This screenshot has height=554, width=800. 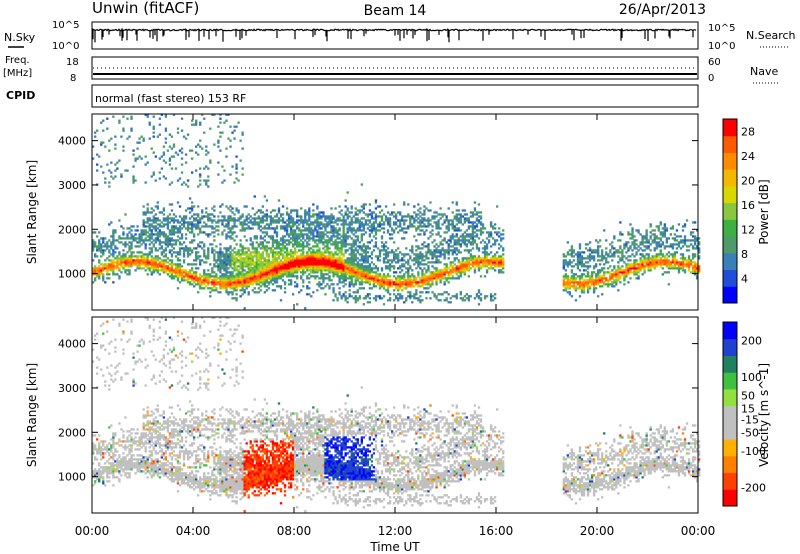 I want to click on nave-tick-bottom: 0, so click(x=711, y=78).